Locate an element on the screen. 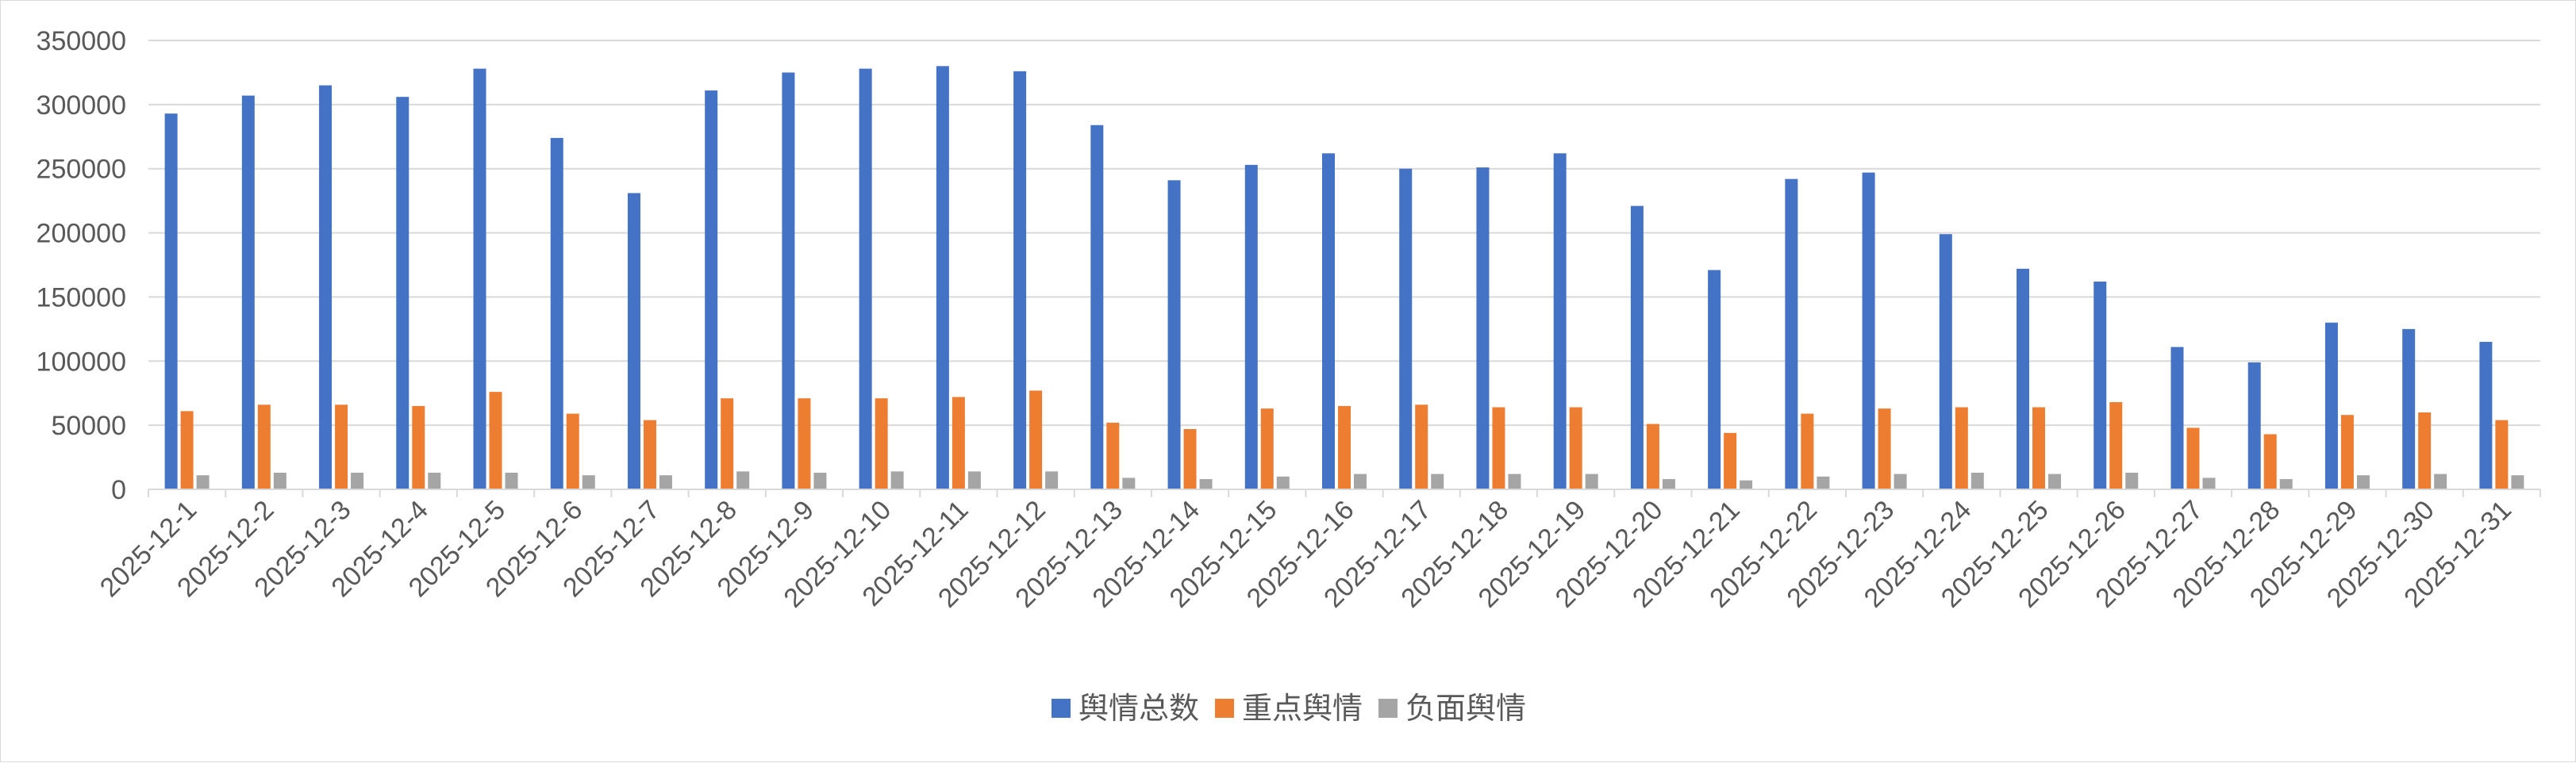 The image size is (2576, 763). y-tick-label: 200000 is located at coordinates (81, 234).